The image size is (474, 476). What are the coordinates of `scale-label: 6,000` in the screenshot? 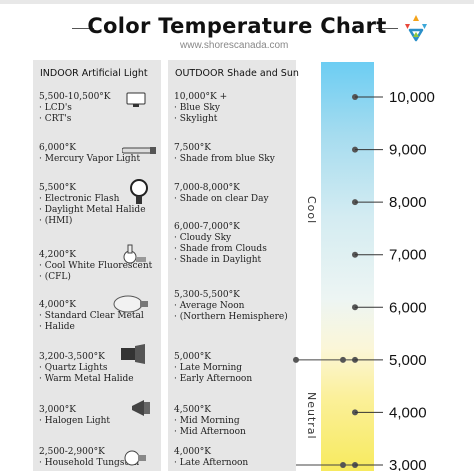 It's located at (408, 307).